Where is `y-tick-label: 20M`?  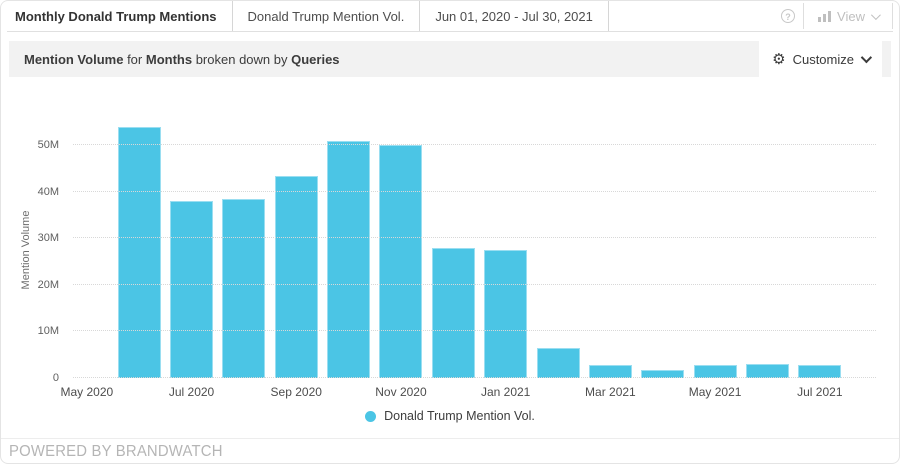
y-tick-label: 20M is located at coordinates (48, 284).